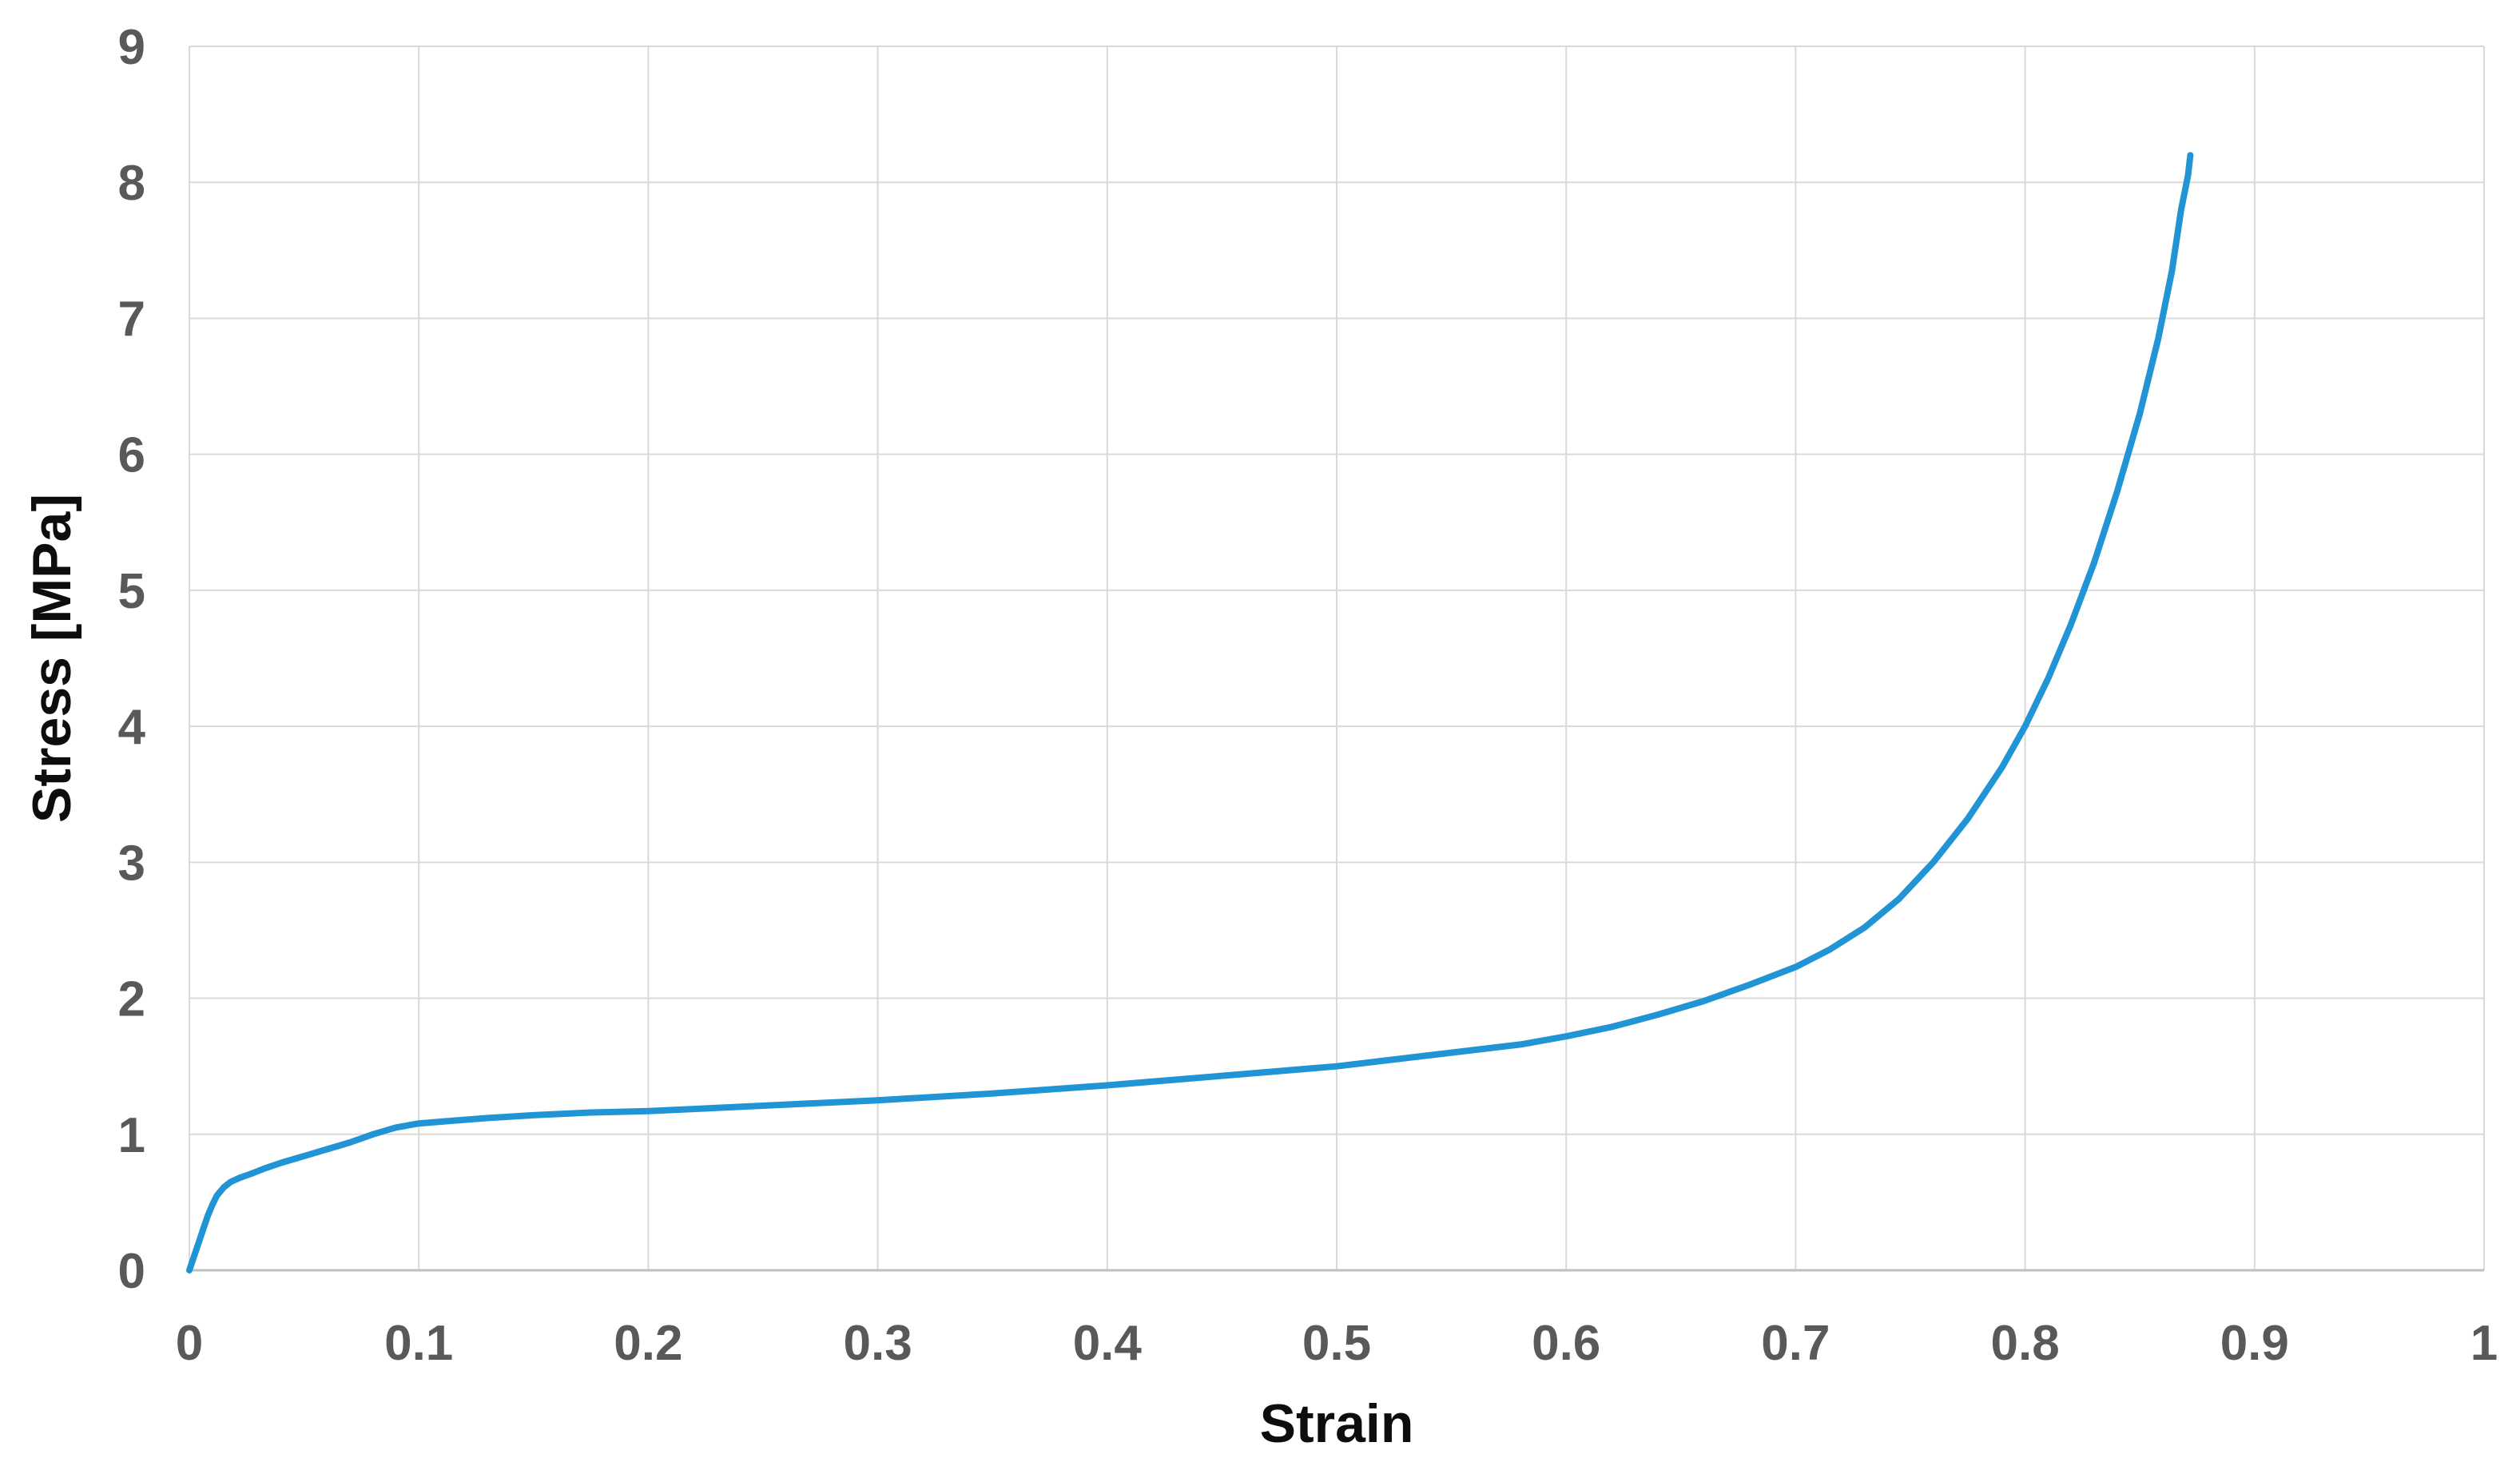 The image size is (2520, 1470). What do you see at coordinates (1108, 1343) in the screenshot?
I see `x-tick-label: 0.4` at bounding box center [1108, 1343].